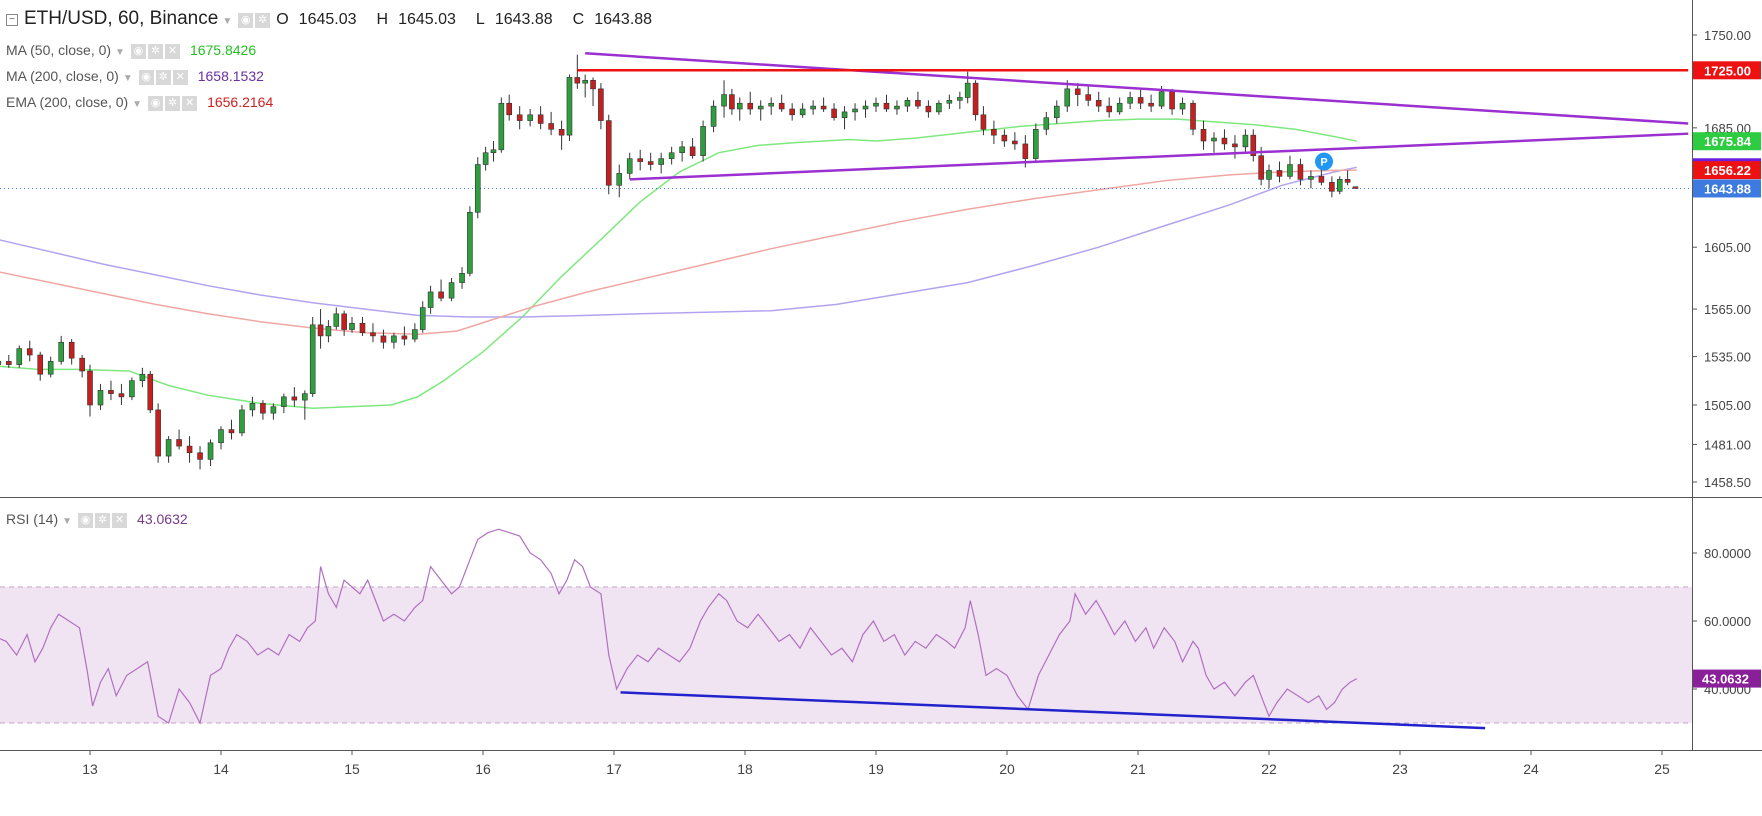 This screenshot has width=1762, height=816. I want to click on low-value: 1643.88, so click(523, 19).